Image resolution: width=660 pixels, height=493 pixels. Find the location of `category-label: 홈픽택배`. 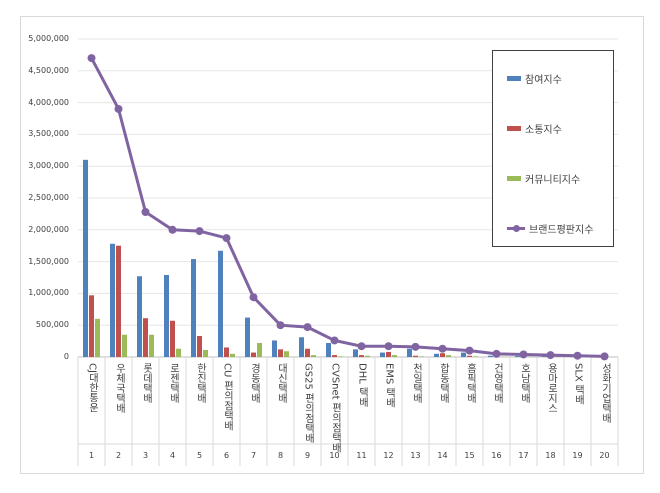

category-label: 홈픽택배 is located at coordinates (470, 383).